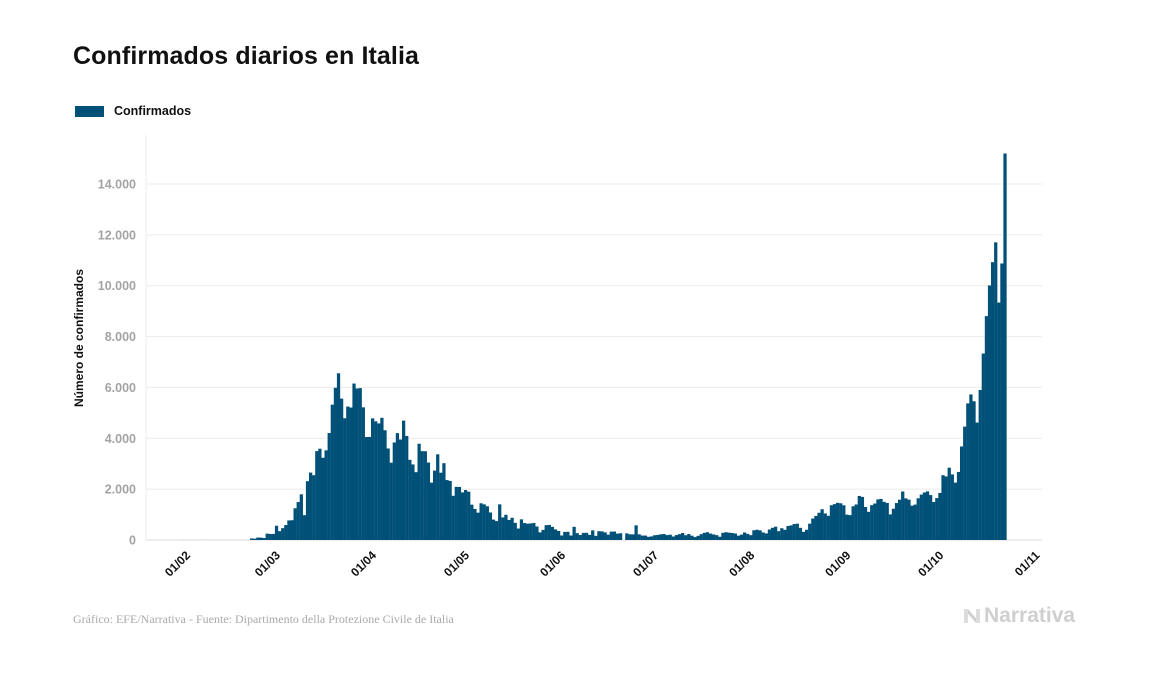  What do you see at coordinates (1018, 616) in the screenshot?
I see `brand-logo: Narrativa` at bounding box center [1018, 616].